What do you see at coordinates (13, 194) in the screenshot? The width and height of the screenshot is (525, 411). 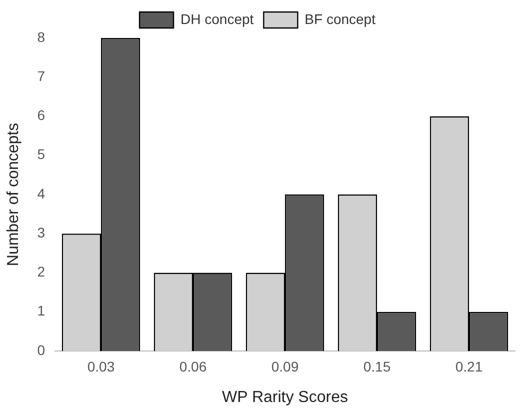 I see `y-axis-title: Number of concepts` at bounding box center [13, 194].